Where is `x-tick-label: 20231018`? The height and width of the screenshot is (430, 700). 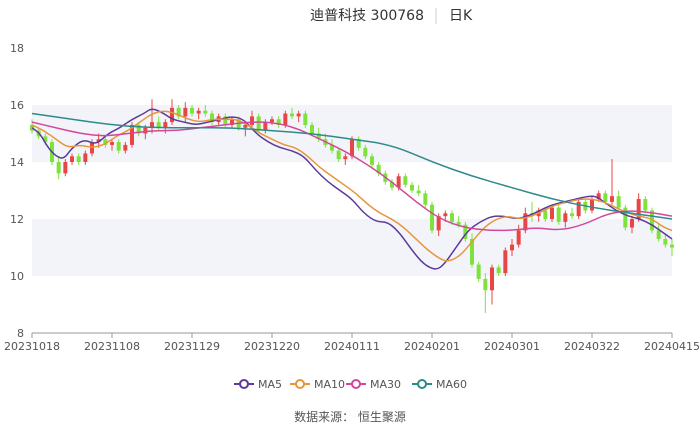 x-tick-label: 20231018 is located at coordinates (32, 346).